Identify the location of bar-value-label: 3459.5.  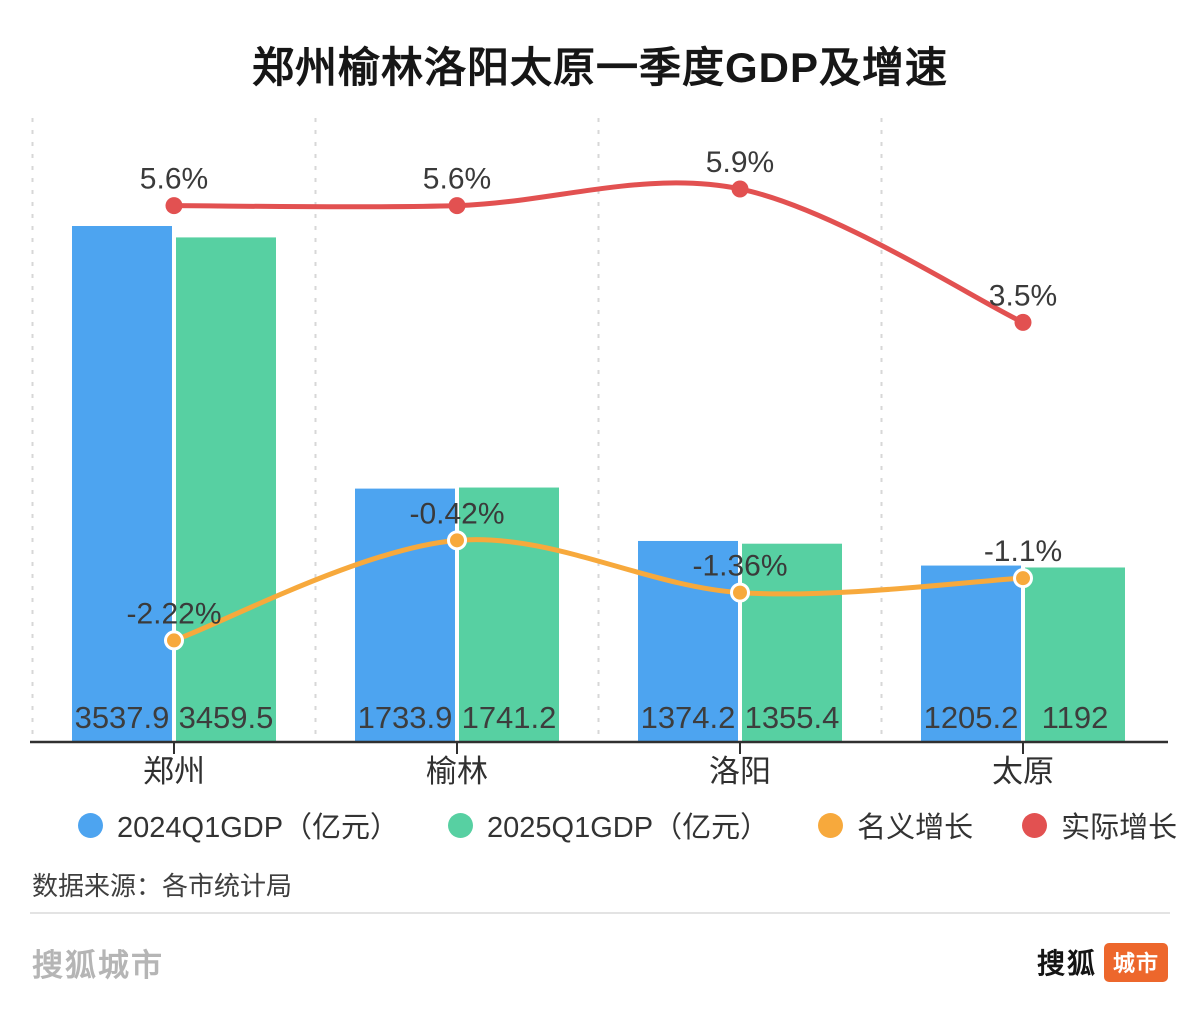
(226, 717).